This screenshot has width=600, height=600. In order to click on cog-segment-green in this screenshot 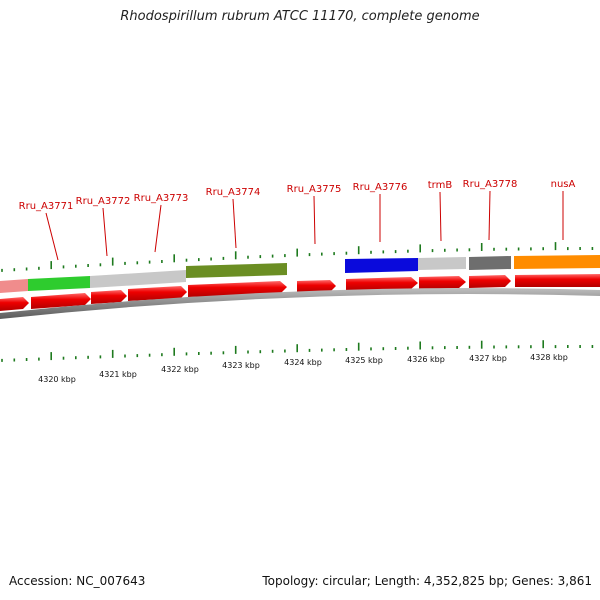, I will do `click(59, 283)`.